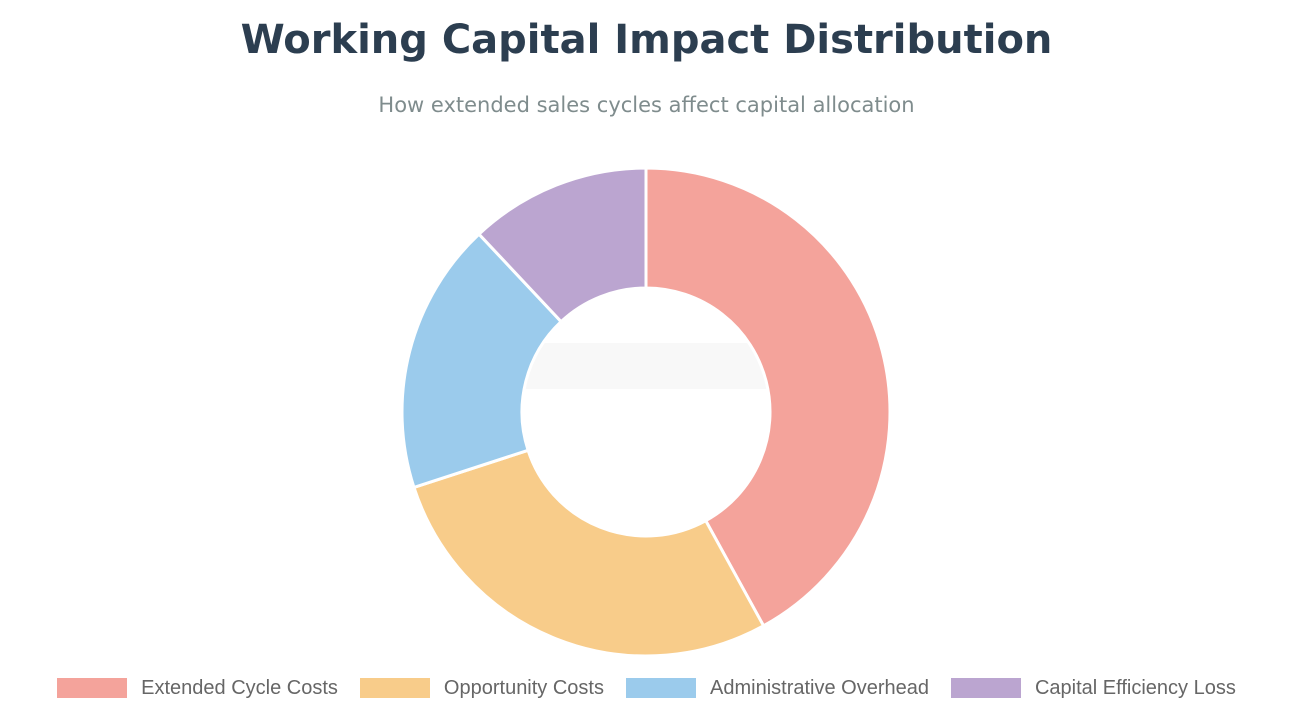 Image resolution: width=1293 pixels, height=720 pixels. What do you see at coordinates (1135, 687) in the screenshot?
I see `legend-label: Capital Efficiency Loss` at bounding box center [1135, 687].